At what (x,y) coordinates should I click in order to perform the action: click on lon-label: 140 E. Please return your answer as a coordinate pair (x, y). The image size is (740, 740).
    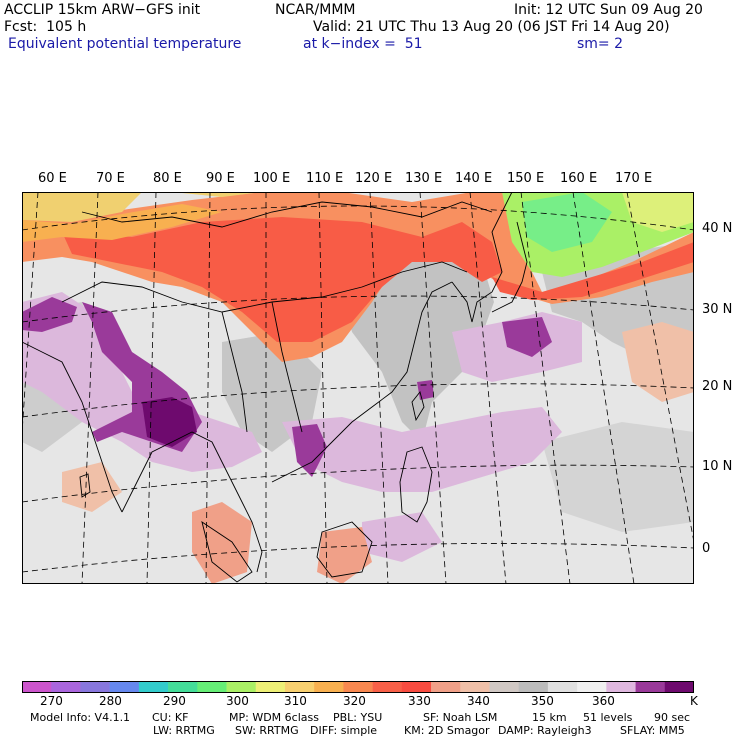
    Looking at the image, I should click on (474, 178).